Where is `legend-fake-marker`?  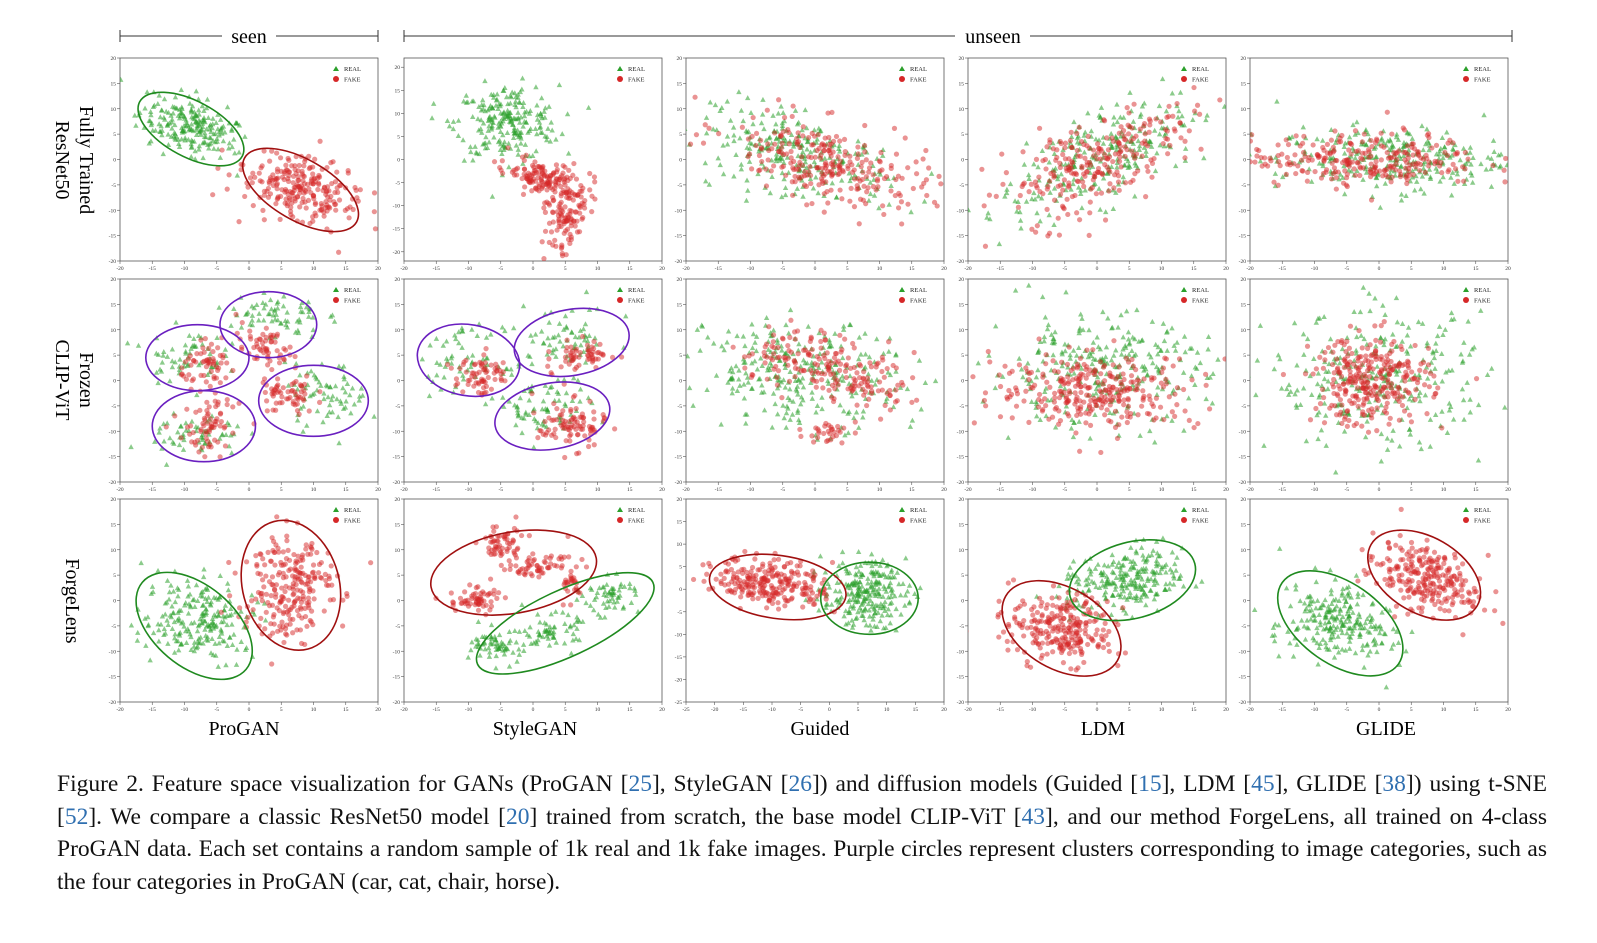 legend-fake-marker is located at coordinates (1184, 300).